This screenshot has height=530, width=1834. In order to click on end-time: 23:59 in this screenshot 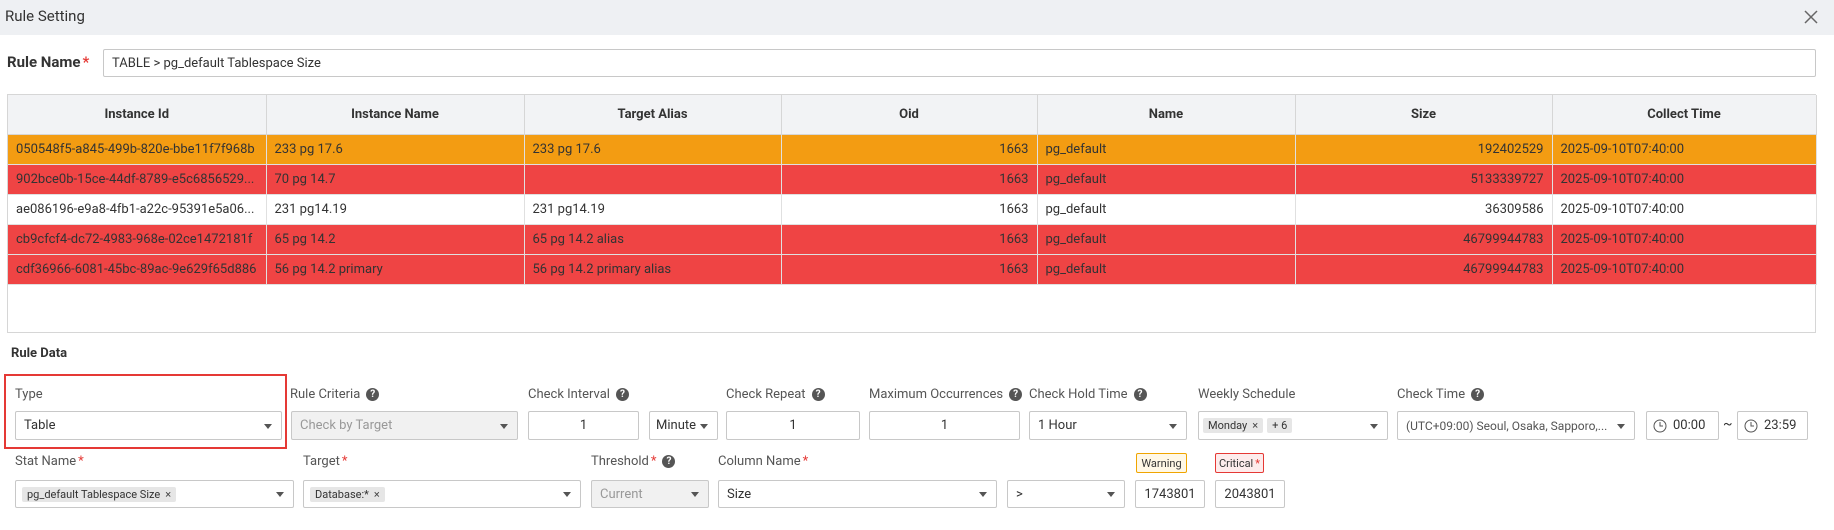, I will do `click(1772, 425)`.